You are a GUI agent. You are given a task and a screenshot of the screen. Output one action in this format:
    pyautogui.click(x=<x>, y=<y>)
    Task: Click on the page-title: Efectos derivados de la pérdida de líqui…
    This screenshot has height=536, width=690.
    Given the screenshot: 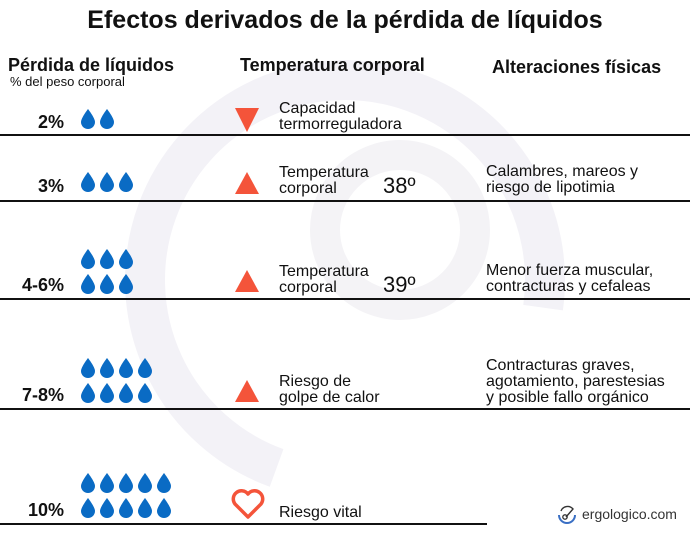 What is the action you would take?
    pyautogui.click(x=345, y=20)
    